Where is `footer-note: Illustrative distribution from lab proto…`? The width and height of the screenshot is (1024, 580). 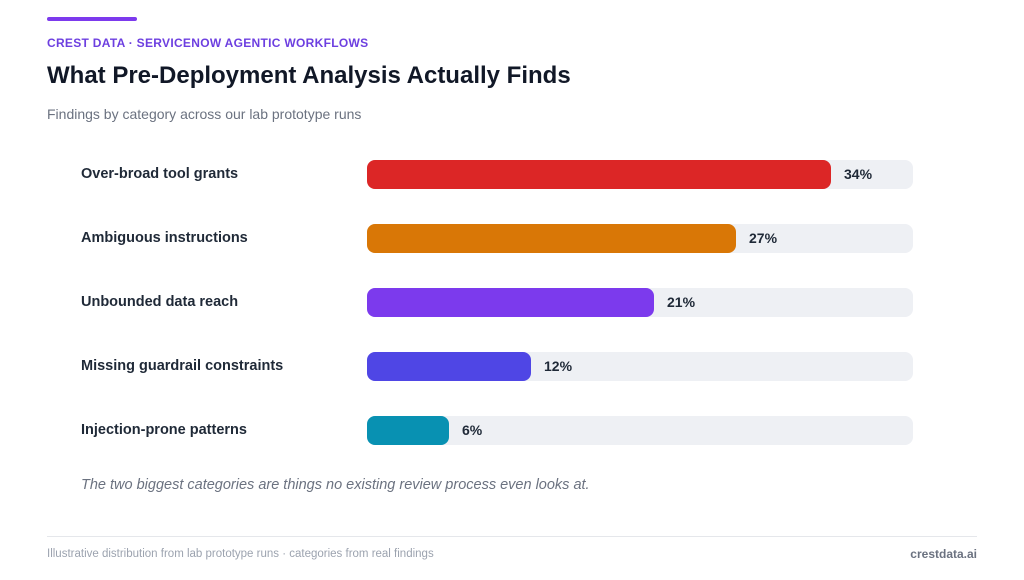 footer-note: Illustrative distribution from lab proto… is located at coordinates (240, 554).